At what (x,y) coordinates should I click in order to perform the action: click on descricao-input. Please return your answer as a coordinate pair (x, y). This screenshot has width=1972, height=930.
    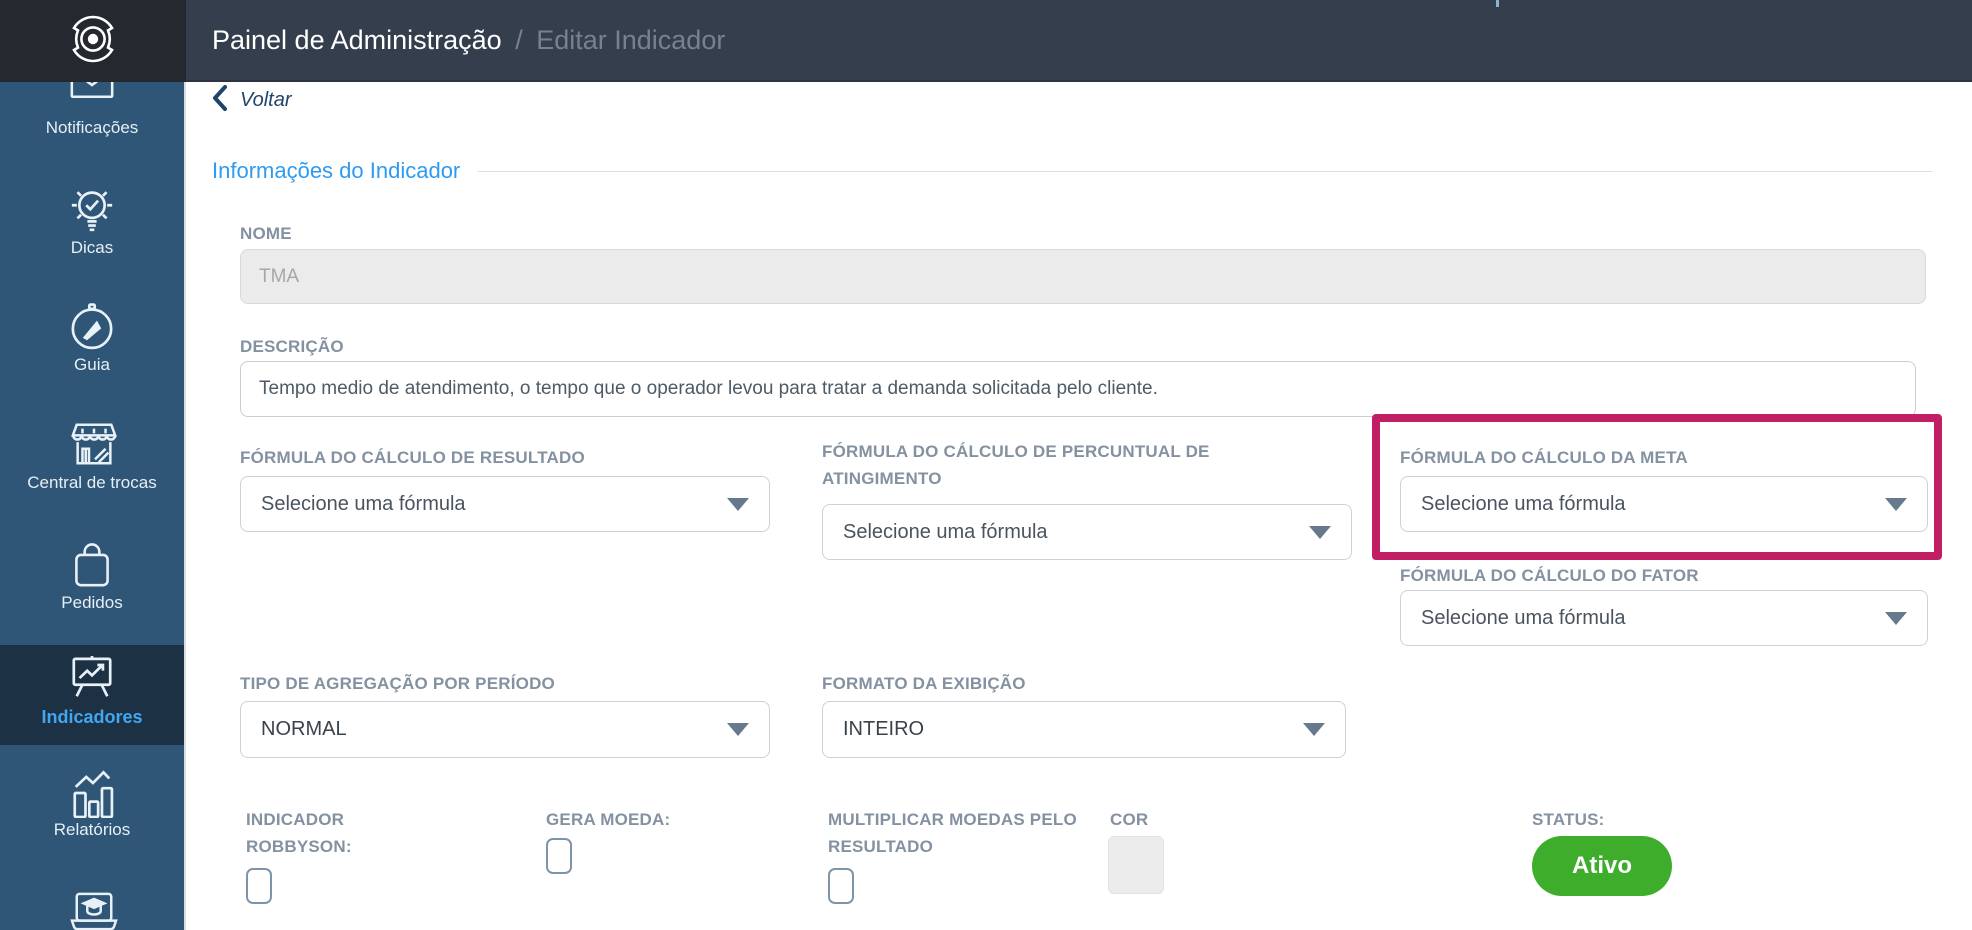
    Looking at the image, I should click on (1078, 389).